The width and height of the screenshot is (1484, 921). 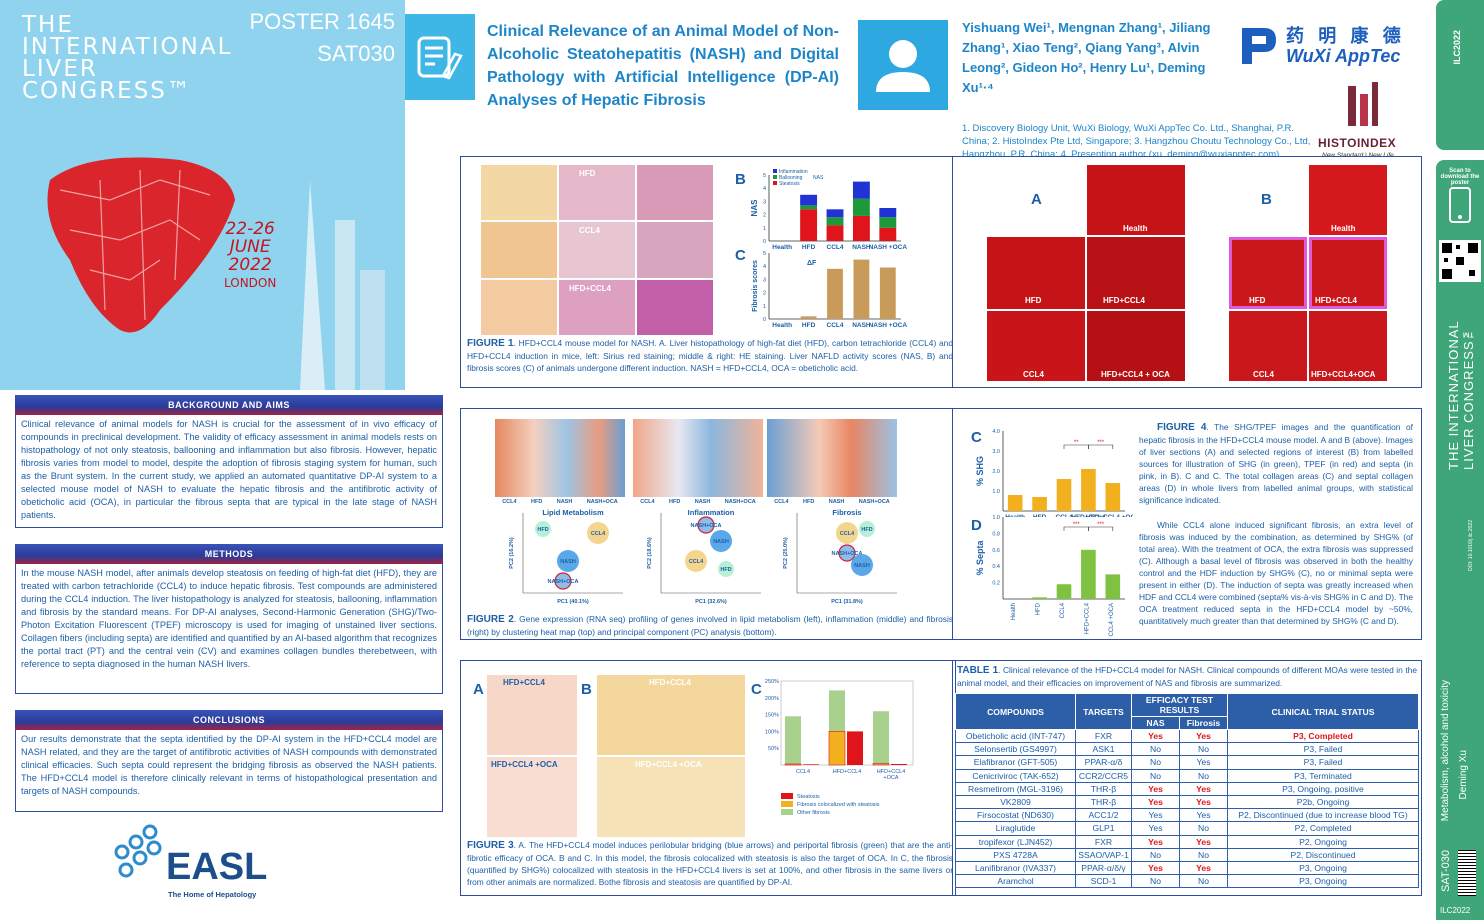 What do you see at coordinates (773, 749) in the screenshot?
I see `y-tick-label: 50%` at bounding box center [773, 749].